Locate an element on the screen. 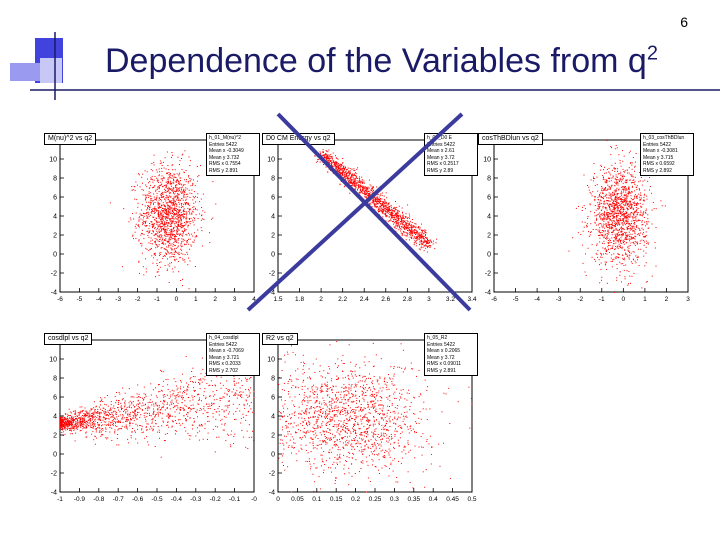 This screenshot has width=720, height=540. scatter-points is located at coordinates (617, 216).